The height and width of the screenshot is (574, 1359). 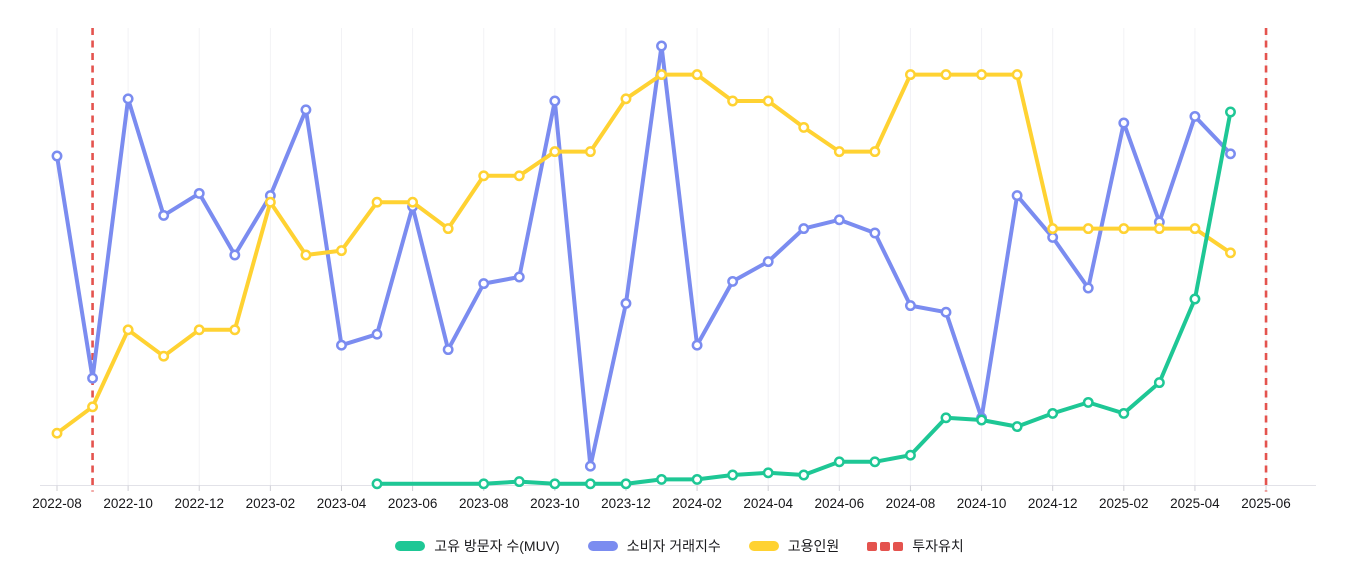 I want to click on x-tick-label: 2024-02, so click(x=697, y=503).